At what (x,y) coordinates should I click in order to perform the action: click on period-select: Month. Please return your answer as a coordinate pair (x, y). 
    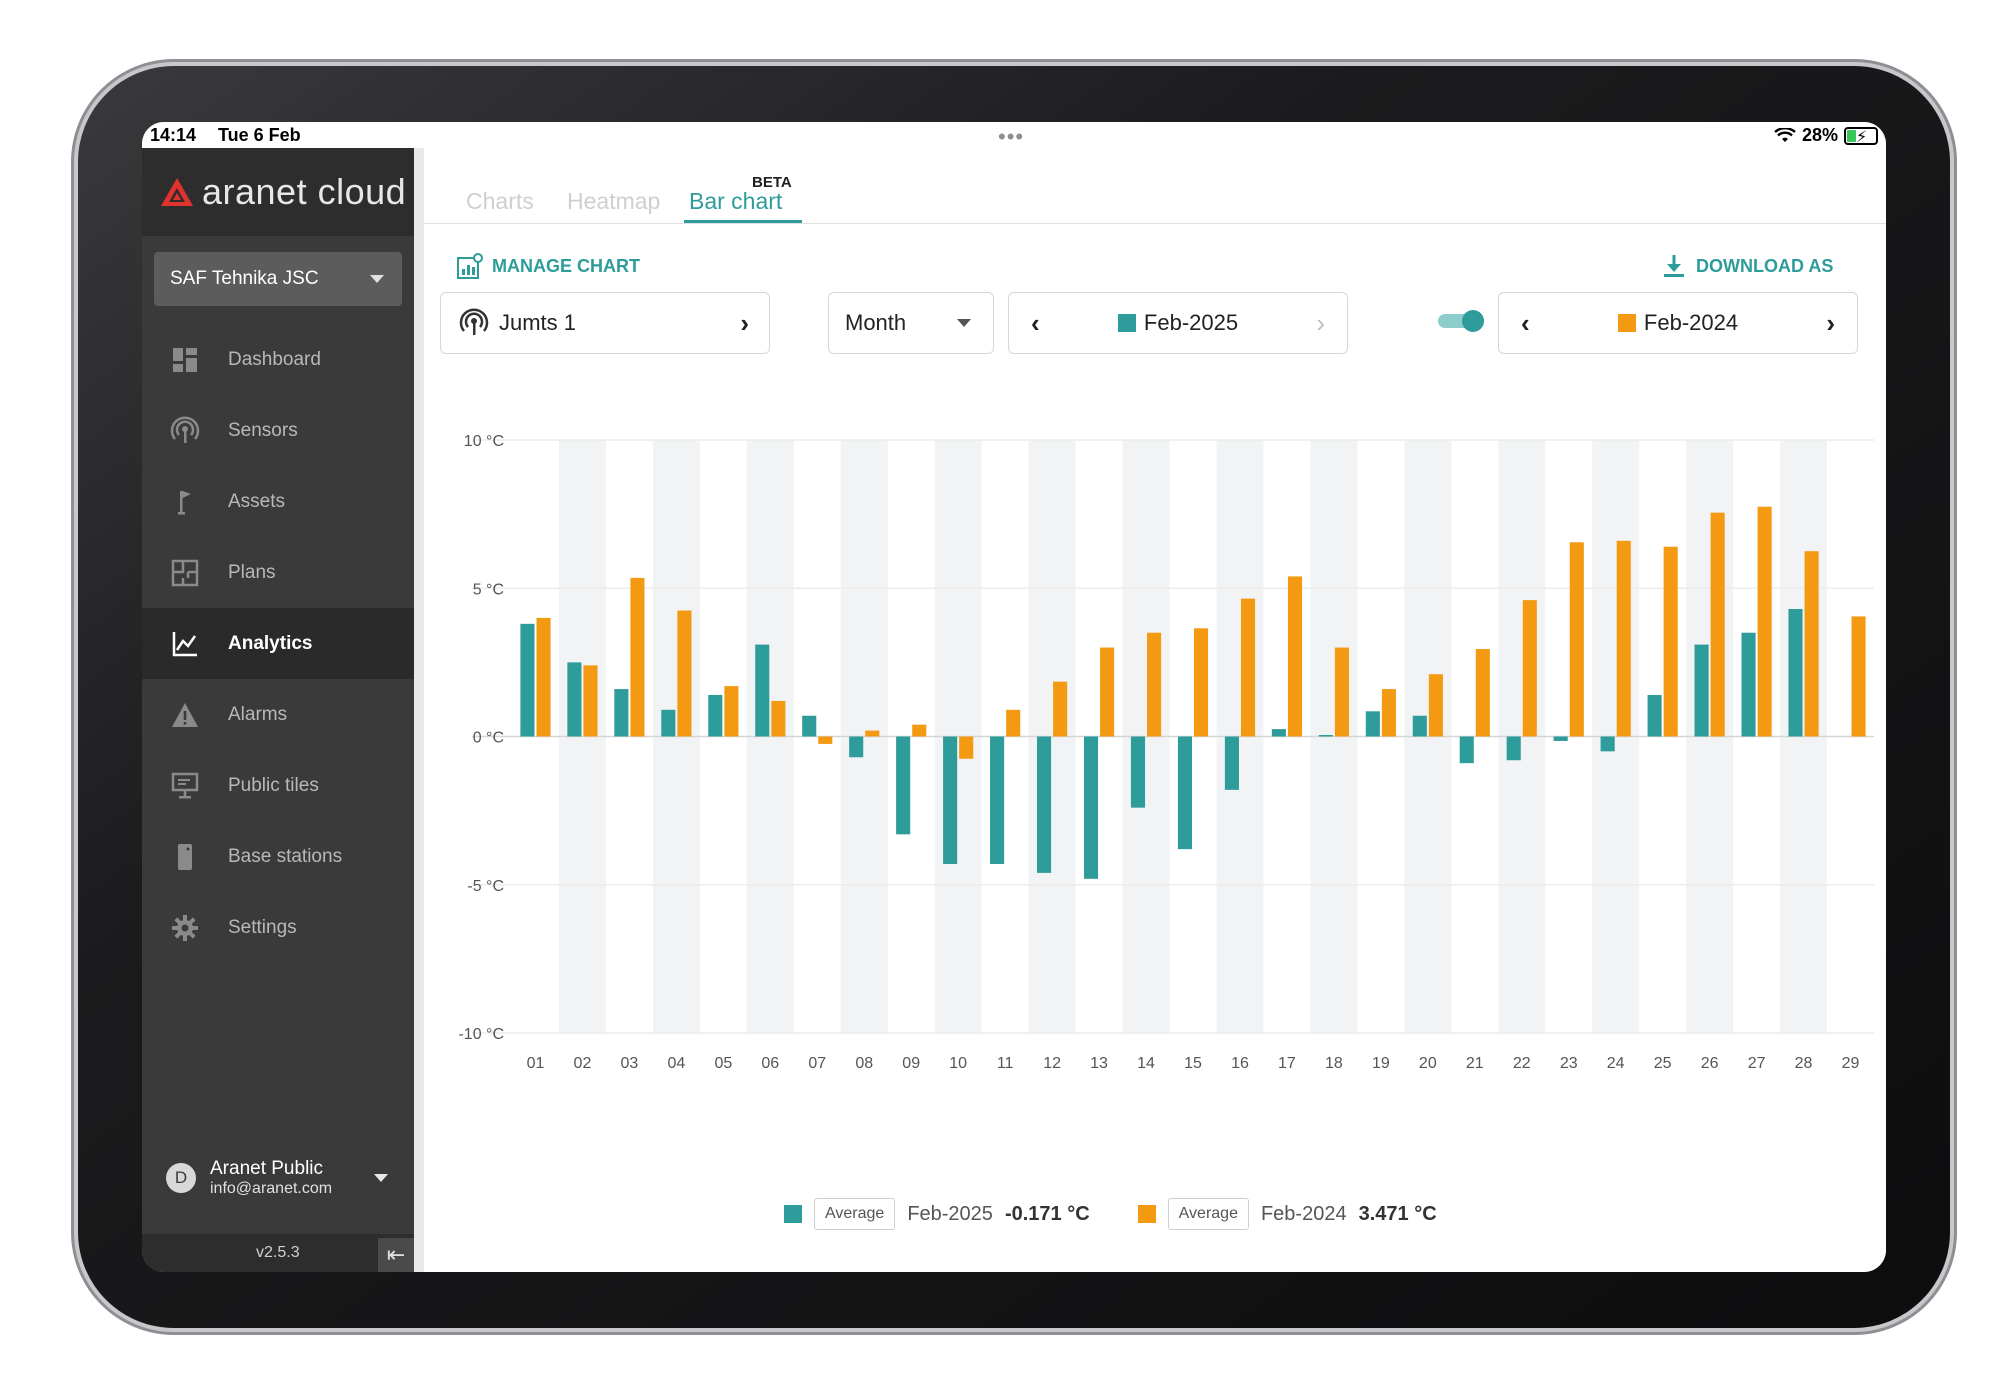
    Looking at the image, I should click on (911, 323).